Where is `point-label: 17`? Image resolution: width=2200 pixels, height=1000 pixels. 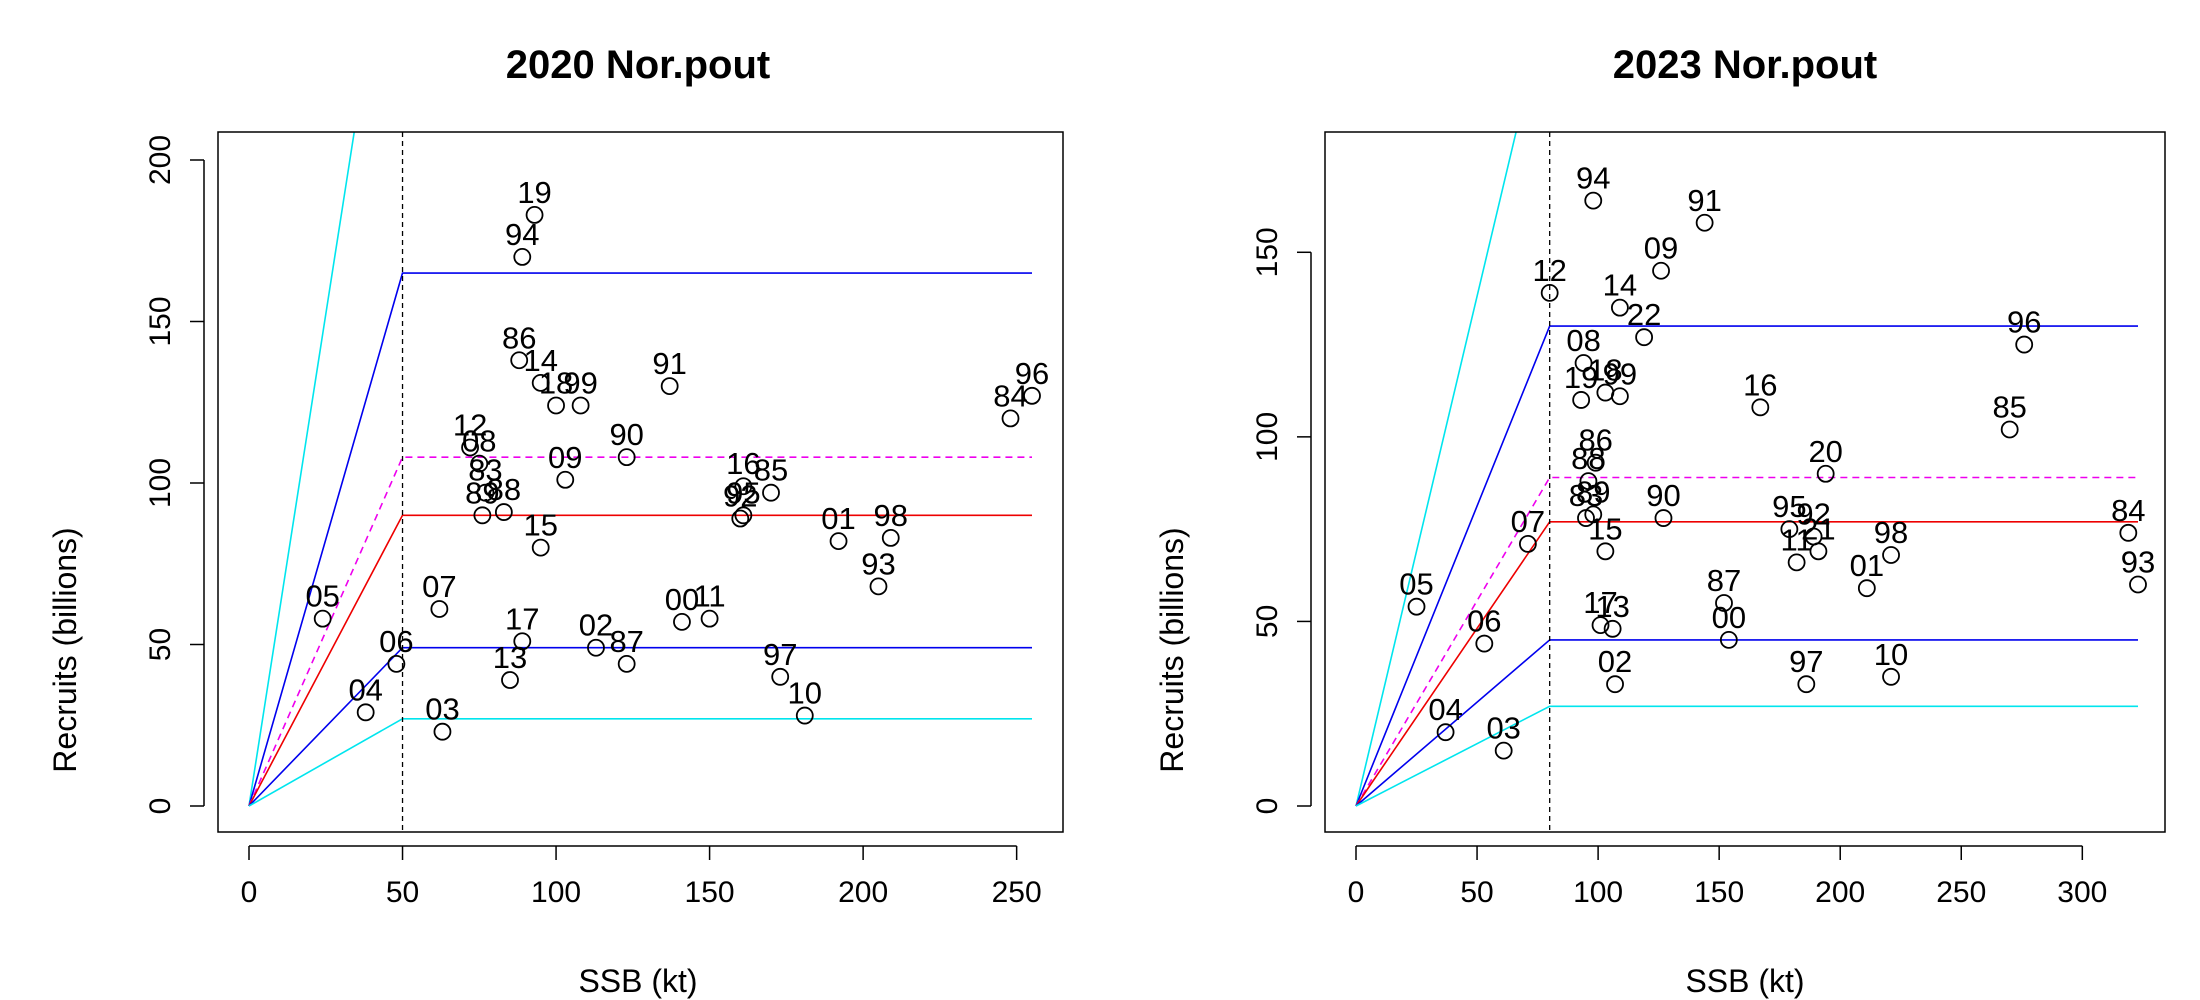
point-label: 17 is located at coordinates (1600, 602).